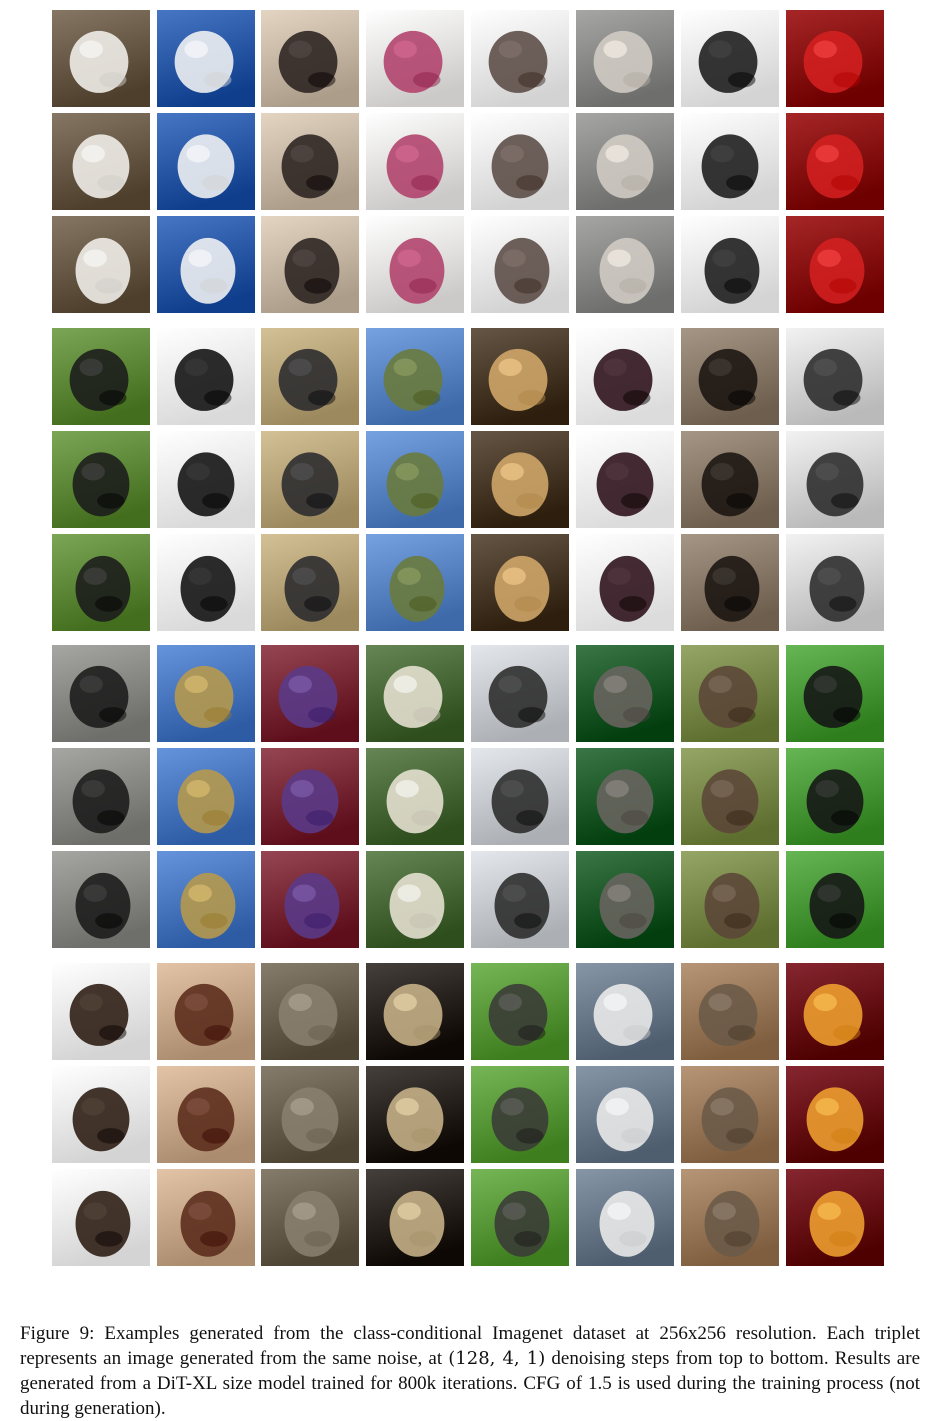 The image size is (948, 1421). Describe the element at coordinates (835, 693) in the screenshot. I see `doberman-icon` at that location.